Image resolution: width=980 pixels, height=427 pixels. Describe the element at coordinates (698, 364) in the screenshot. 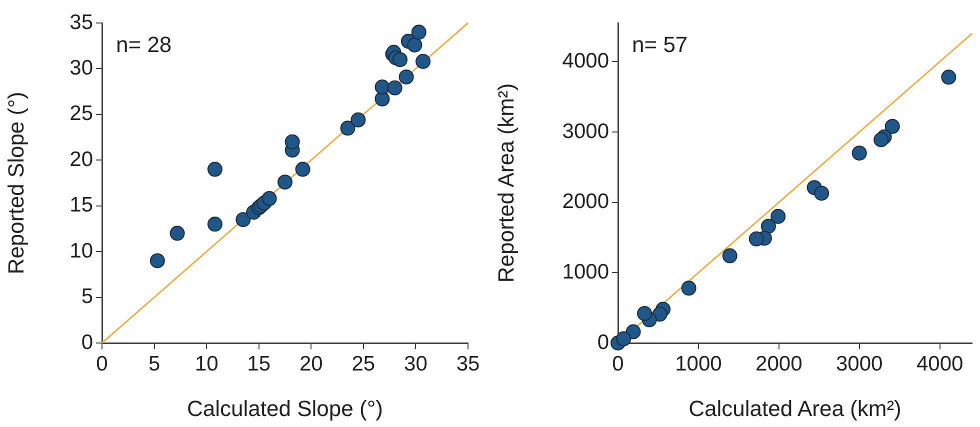

I see `x-tick-label: 1000` at that location.